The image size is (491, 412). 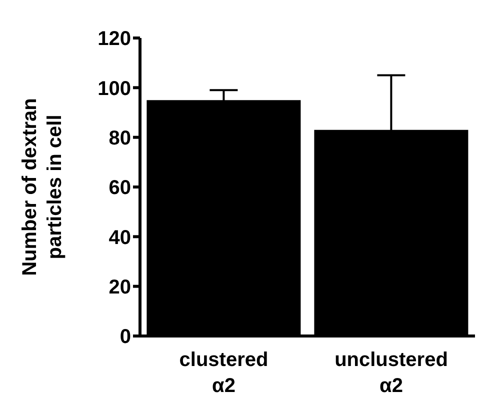 What do you see at coordinates (119, 287) in the screenshot?
I see `y-tick-label: 20` at bounding box center [119, 287].